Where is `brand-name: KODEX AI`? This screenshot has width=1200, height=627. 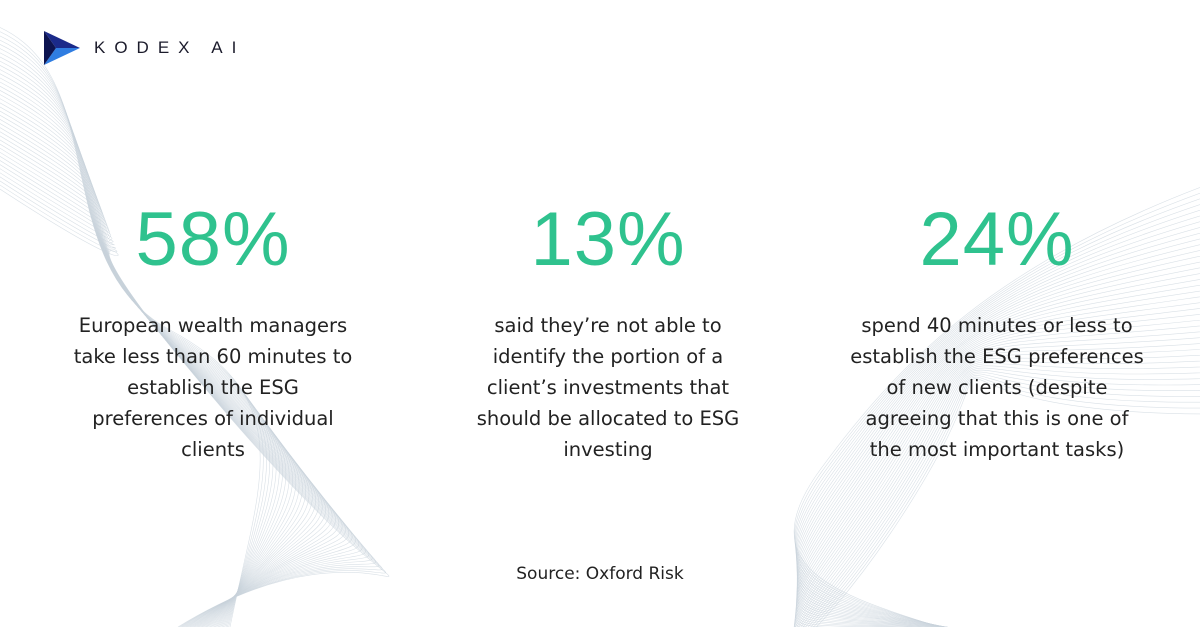
brand-name: KODEX AI is located at coordinates (170, 47).